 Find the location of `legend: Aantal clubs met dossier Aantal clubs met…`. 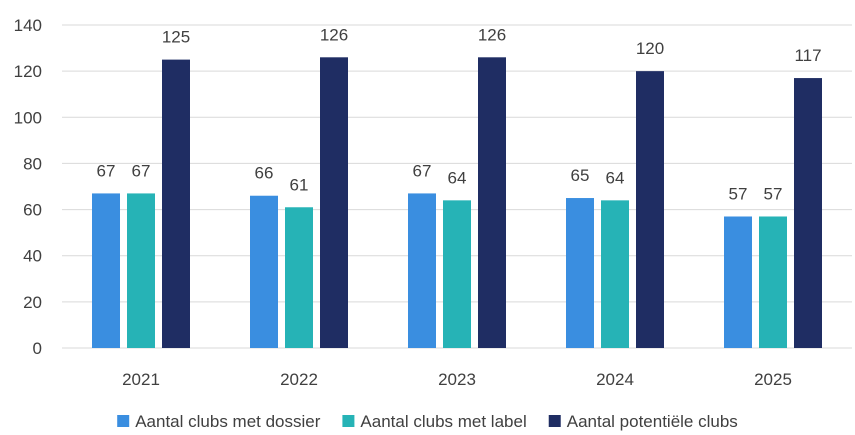

legend: Aantal clubs met dossier Aantal clubs met… is located at coordinates (427, 421).